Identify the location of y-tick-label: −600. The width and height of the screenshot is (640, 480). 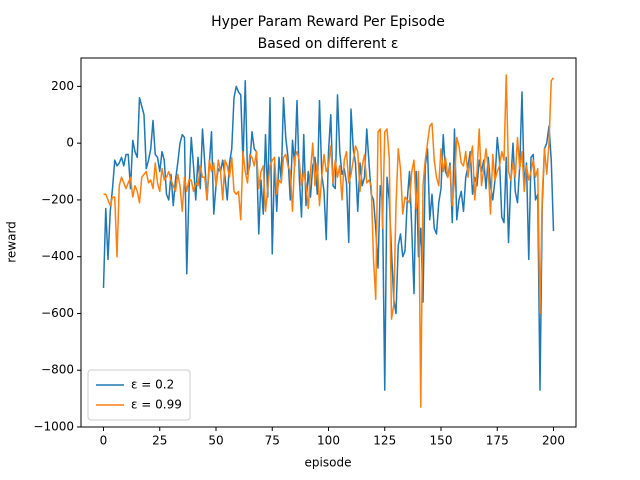
(57, 313).